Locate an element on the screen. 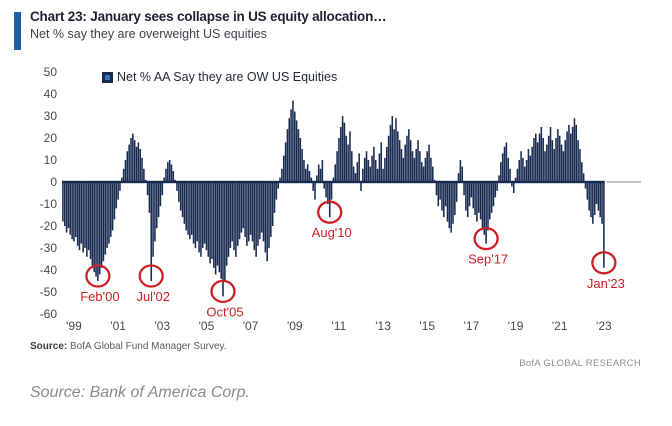 The height and width of the screenshot is (426, 672). x-axis-tick-label: '17 is located at coordinates (472, 326).